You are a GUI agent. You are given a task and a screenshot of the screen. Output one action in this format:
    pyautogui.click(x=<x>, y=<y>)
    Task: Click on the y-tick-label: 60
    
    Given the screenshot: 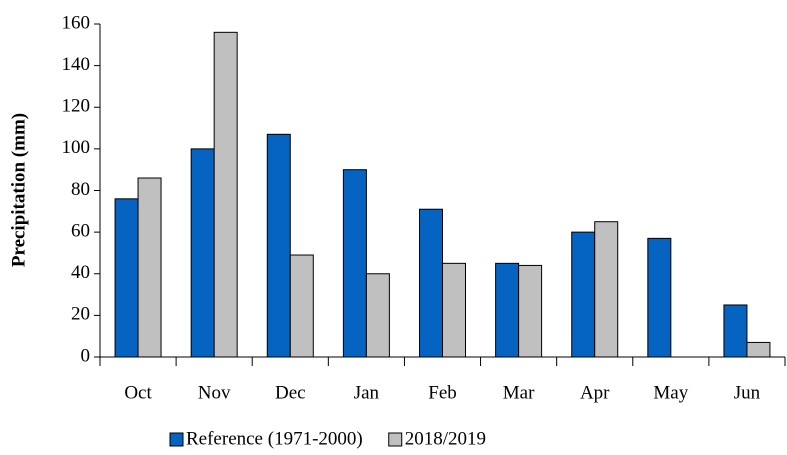 What is the action you would take?
    pyautogui.click(x=80, y=230)
    